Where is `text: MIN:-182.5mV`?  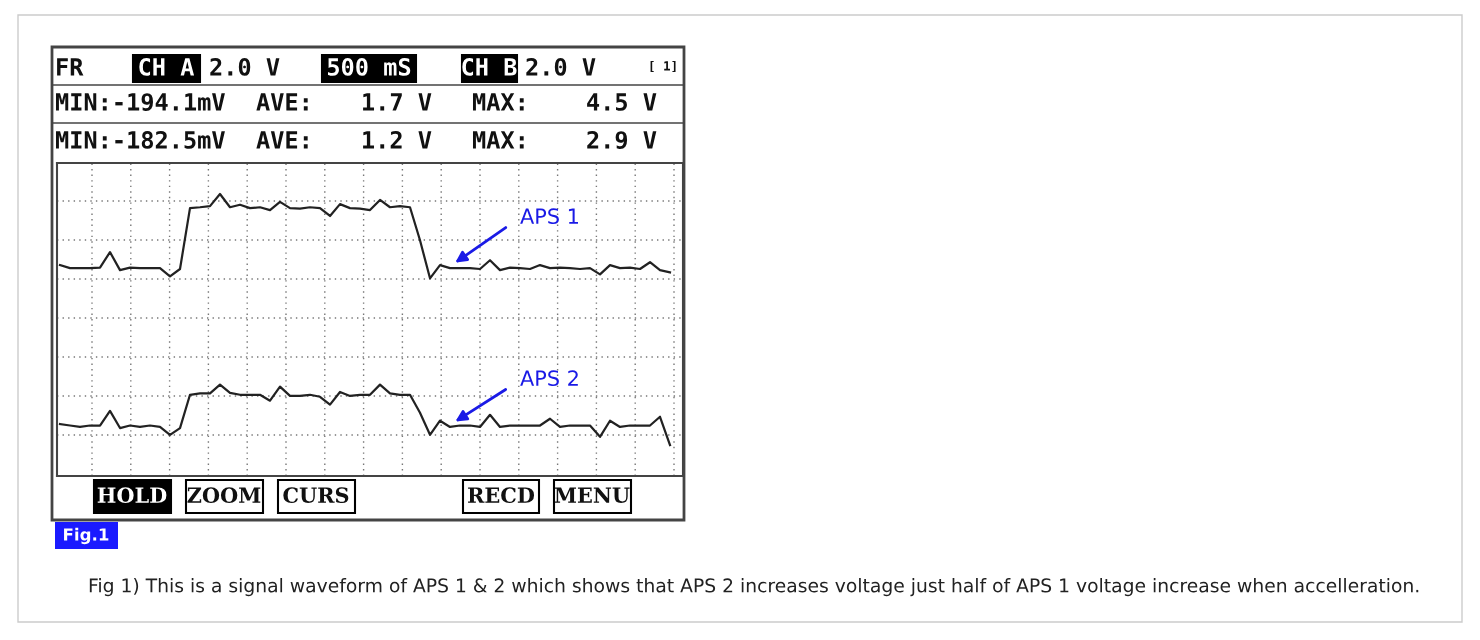 text: MIN:-182.5mV is located at coordinates (140, 139).